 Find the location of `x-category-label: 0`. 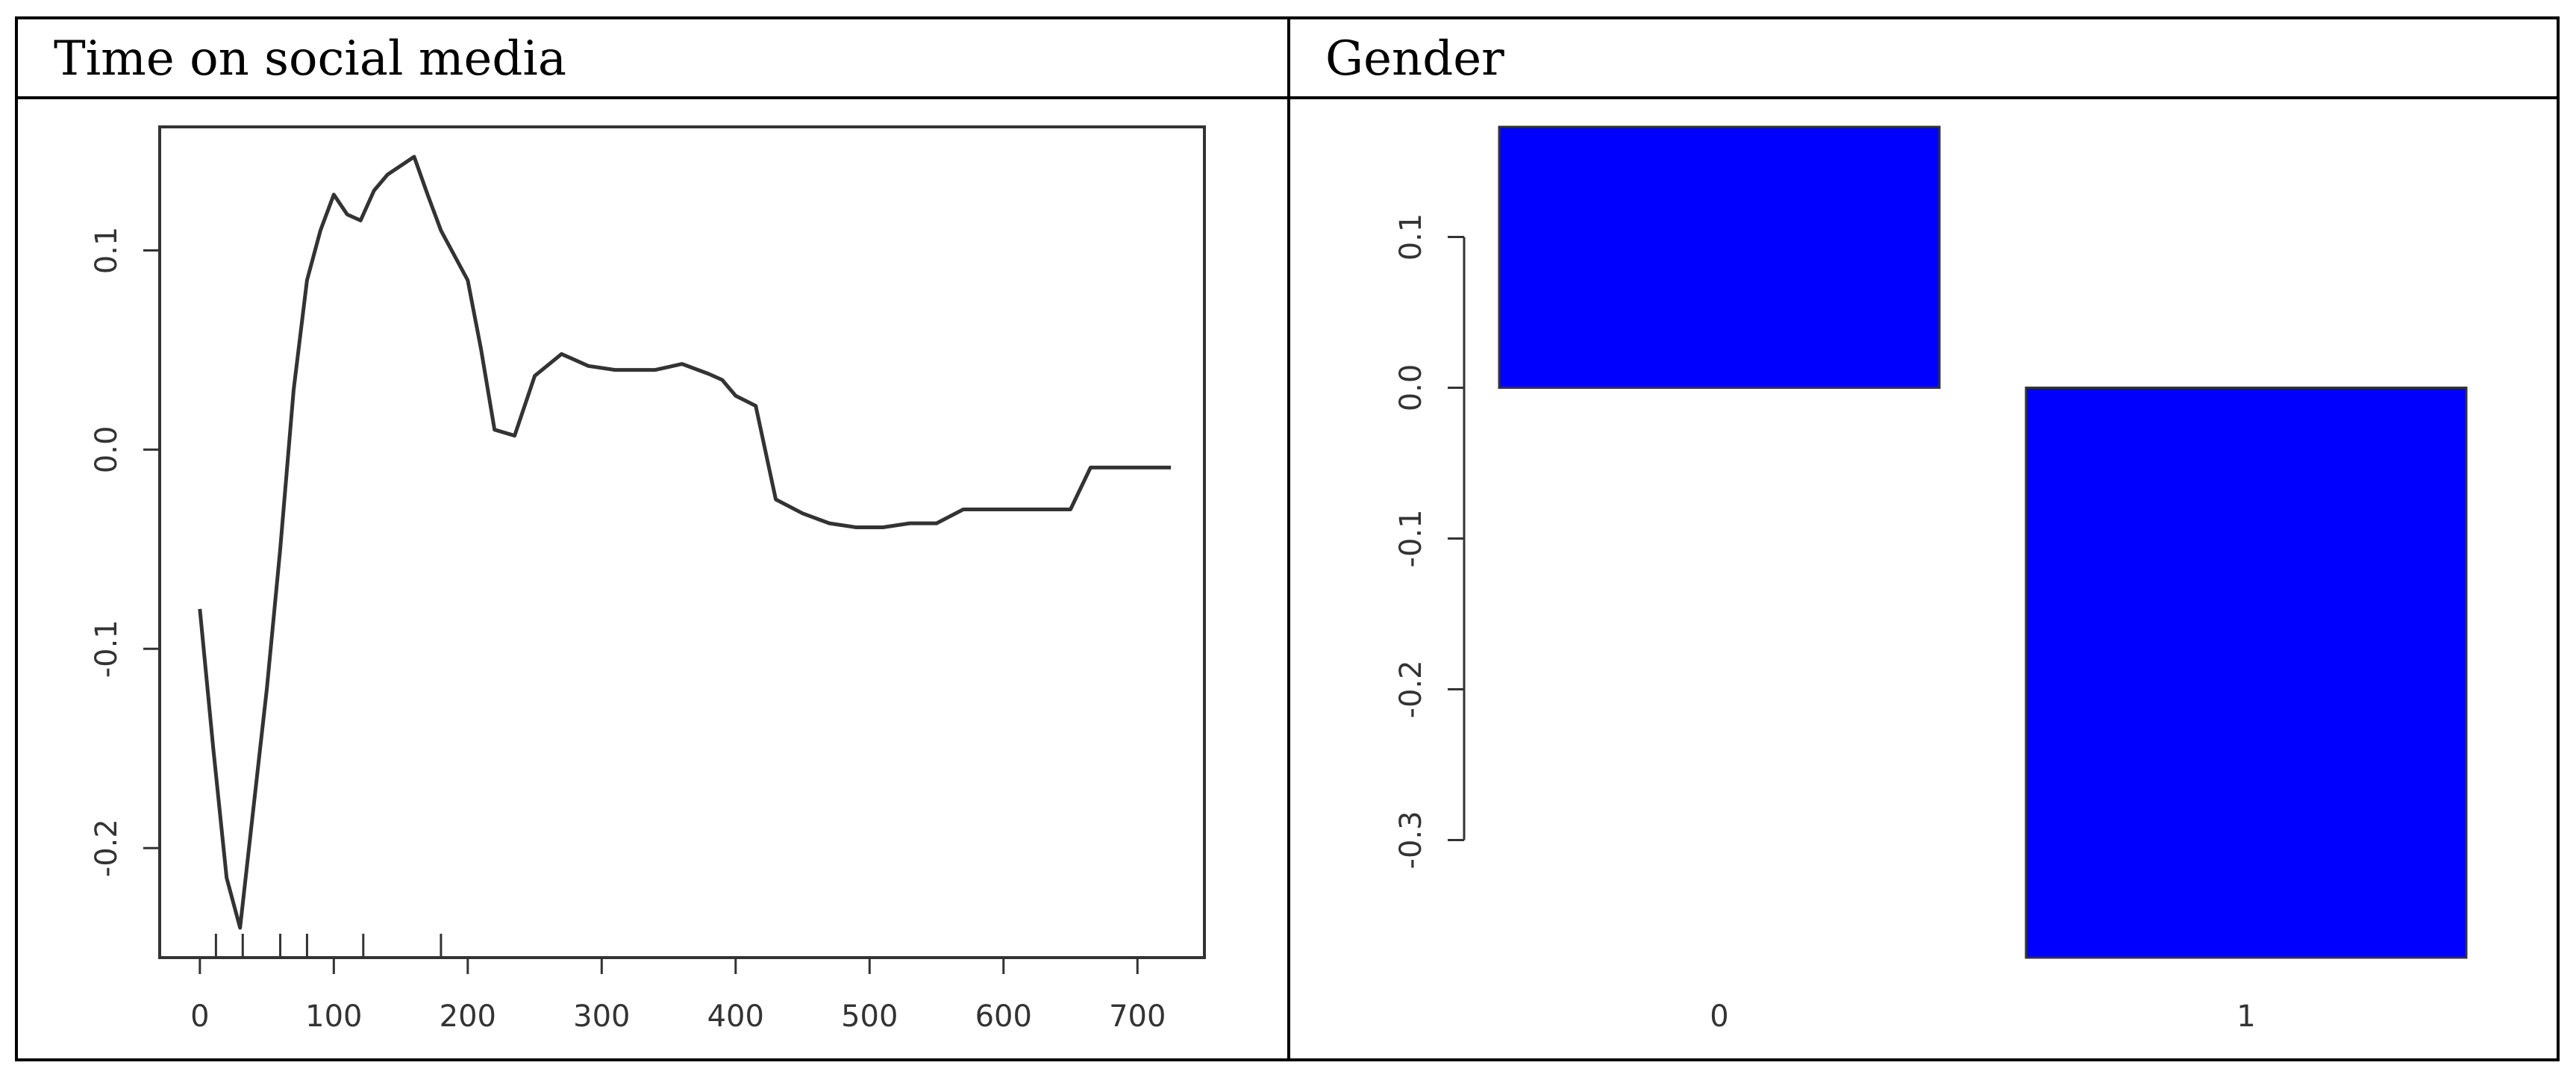

x-category-label: 0 is located at coordinates (1719, 1016).